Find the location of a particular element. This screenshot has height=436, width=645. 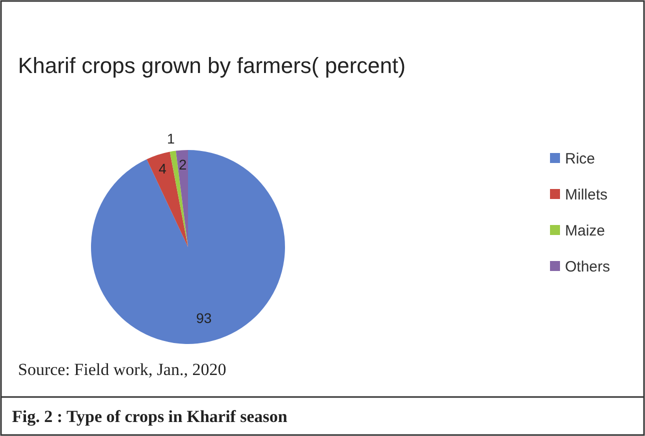

legend-label: Millets is located at coordinates (586, 195).